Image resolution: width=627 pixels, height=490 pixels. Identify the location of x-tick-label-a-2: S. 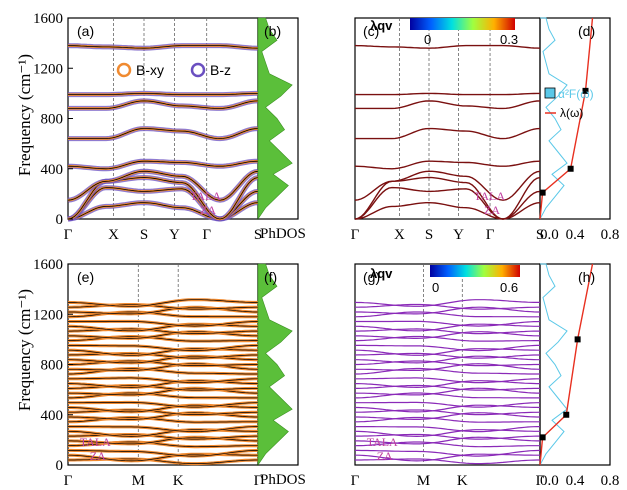
(144, 235).